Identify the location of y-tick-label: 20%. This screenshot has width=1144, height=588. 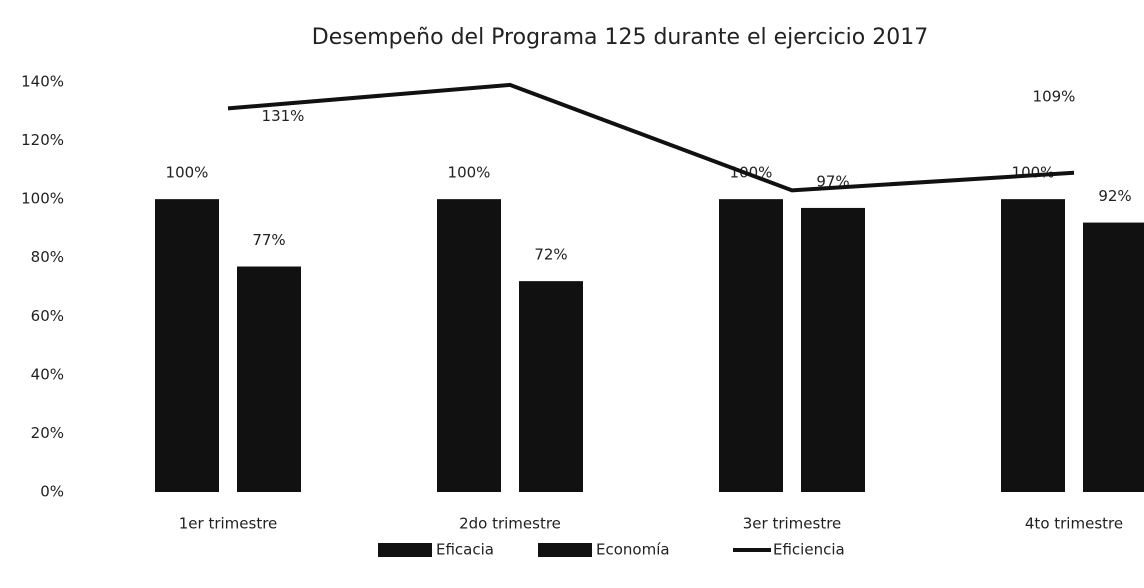
(47, 433).